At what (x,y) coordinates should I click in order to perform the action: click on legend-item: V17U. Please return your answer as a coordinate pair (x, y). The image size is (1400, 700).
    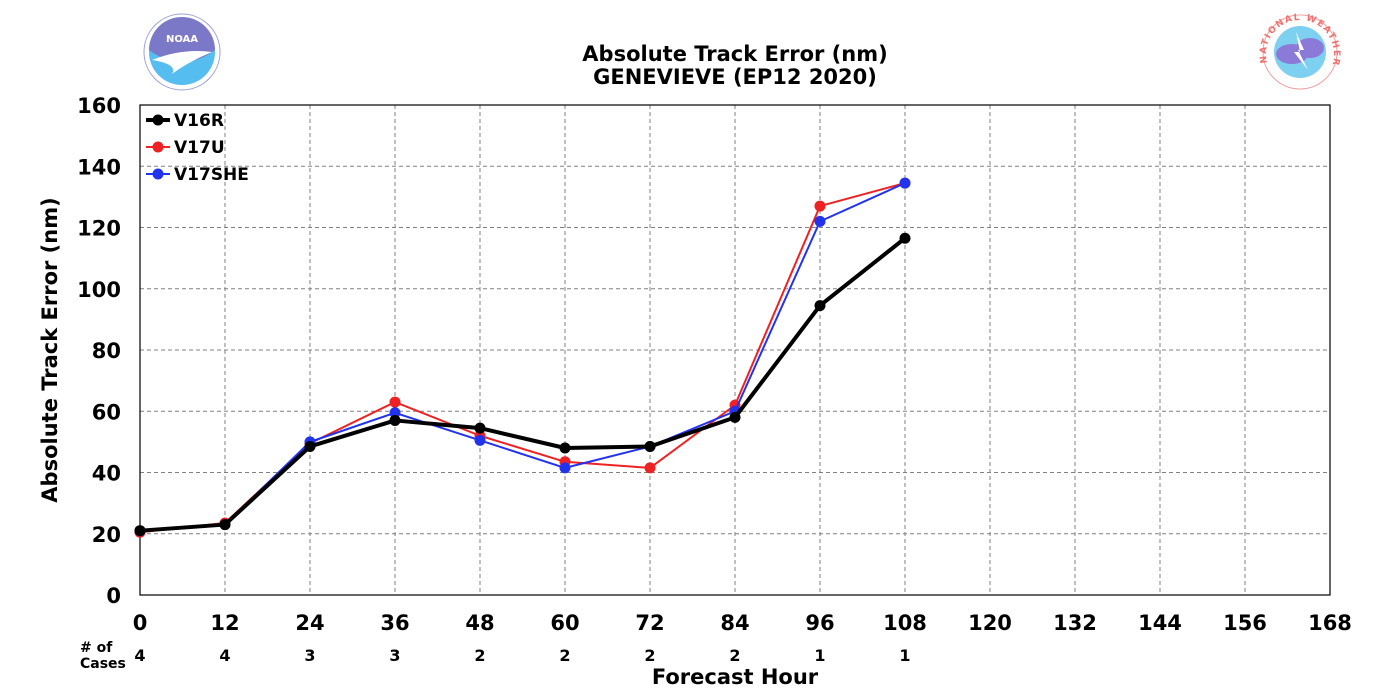
    Looking at the image, I should click on (185, 148).